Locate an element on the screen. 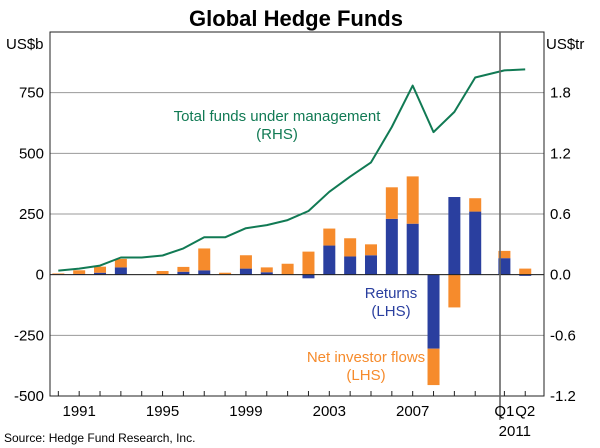 This screenshot has height=448, width=600. line-label: Total funds under management is located at coordinates (278, 116).